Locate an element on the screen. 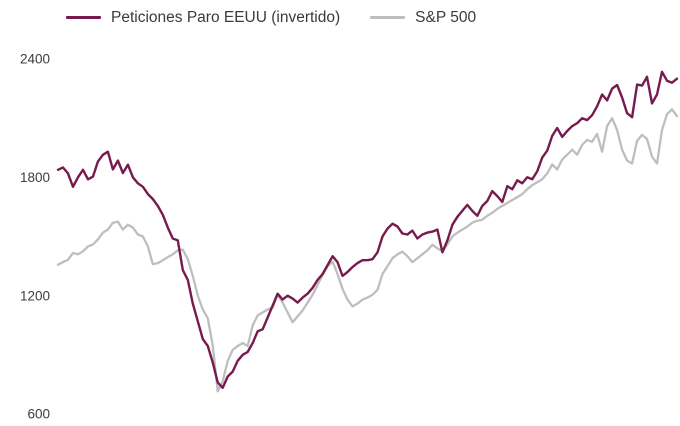 Image resolution: width=680 pixels, height=426 pixels. legend-item-sp500: S&P 500 is located at coordinates (423, 18).